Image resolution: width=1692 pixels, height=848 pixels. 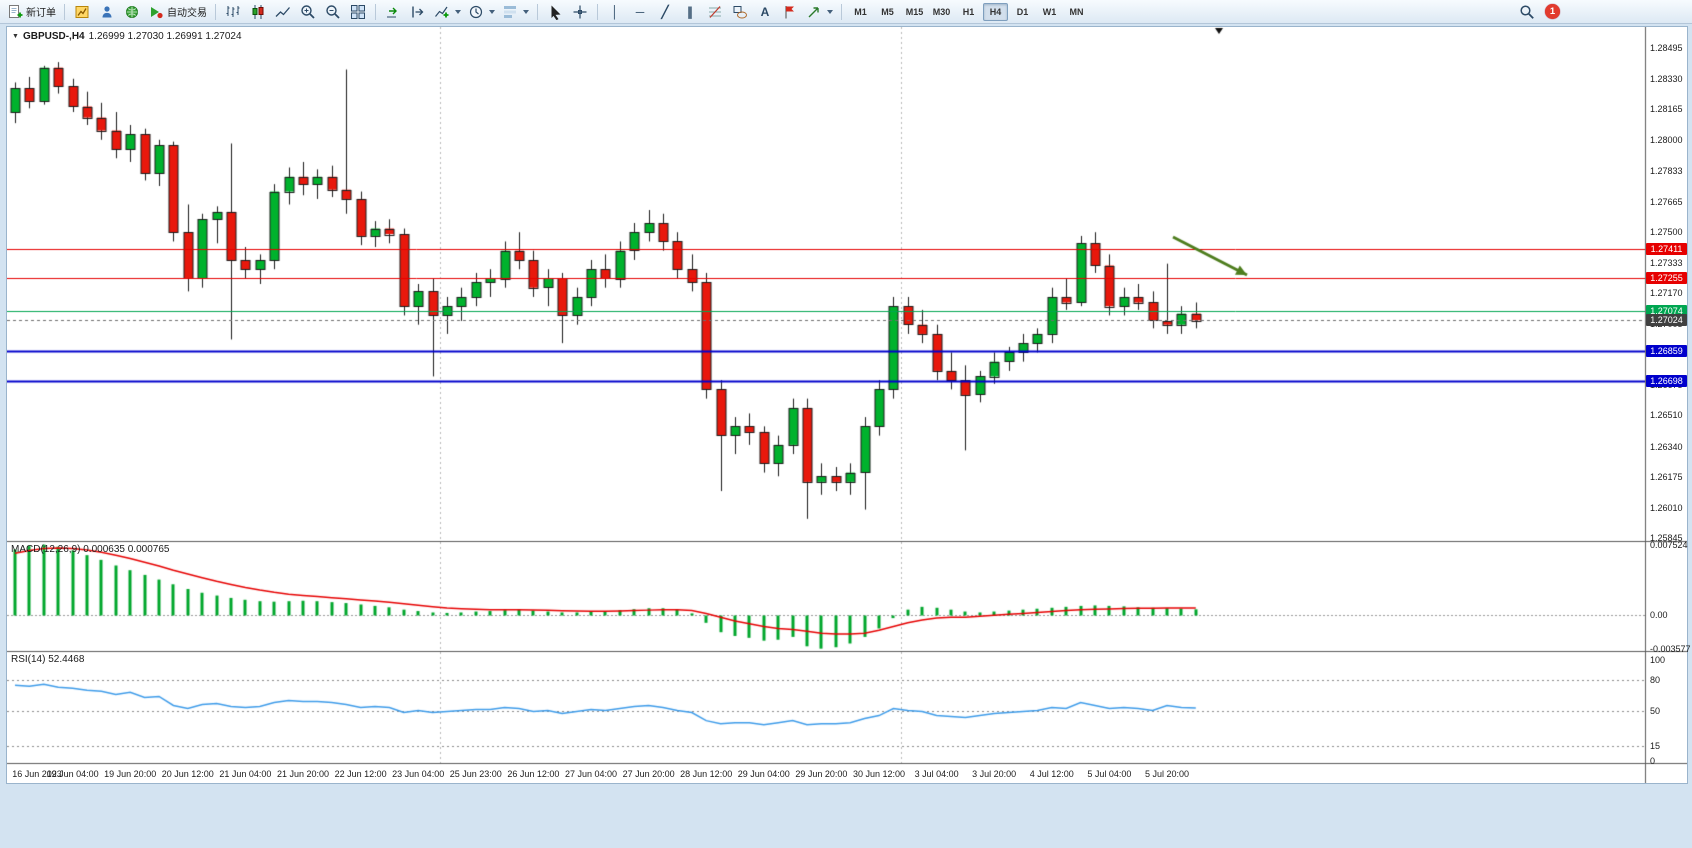 What do you see at coordinates (1655, 680) in the screenshot?
I see `price-axis-label: 80` at bounding box center [1655, 680].